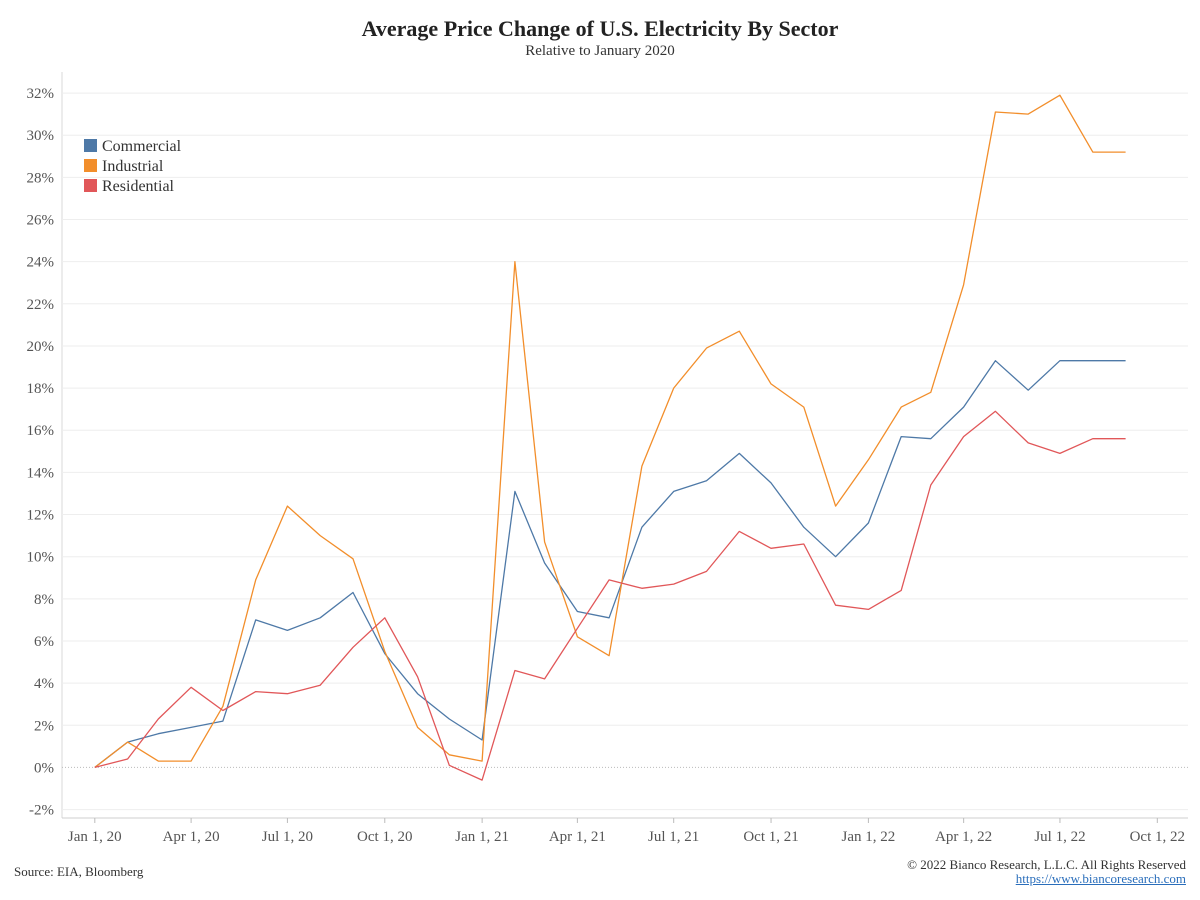 The width and height of the screenshot is (1200, 900). What do you see at coordinates (44, 684) in the screenshot?
I see `y-tick-label: 4%` at bounding box center [44, 684].